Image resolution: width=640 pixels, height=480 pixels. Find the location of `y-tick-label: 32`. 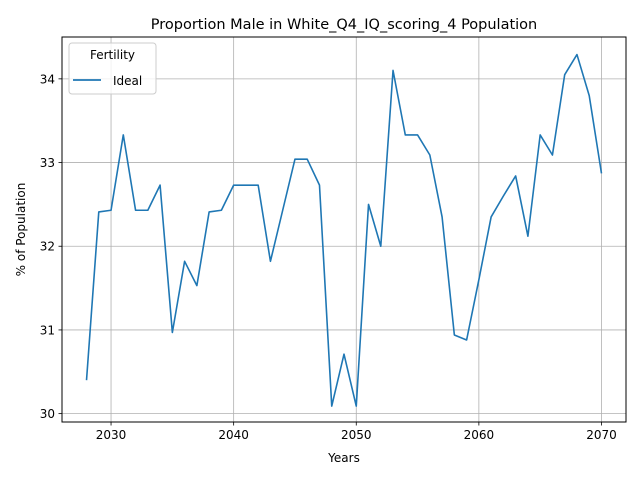

y-tick-label: 32 is located at coordinates (47, 247).